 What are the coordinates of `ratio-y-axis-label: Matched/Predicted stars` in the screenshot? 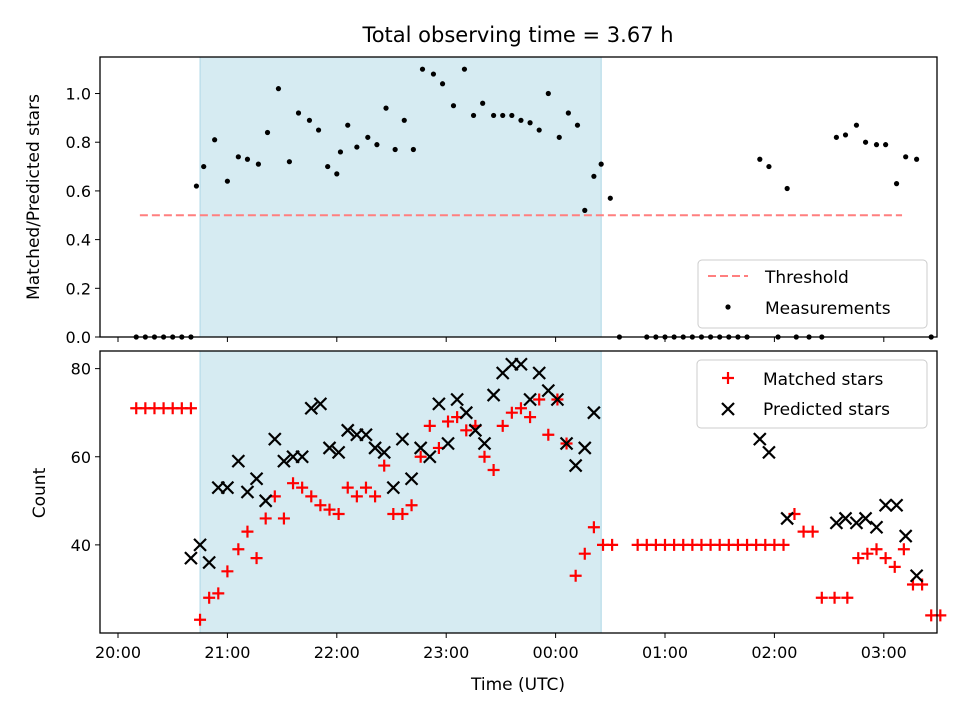 It's located at (34, 197).